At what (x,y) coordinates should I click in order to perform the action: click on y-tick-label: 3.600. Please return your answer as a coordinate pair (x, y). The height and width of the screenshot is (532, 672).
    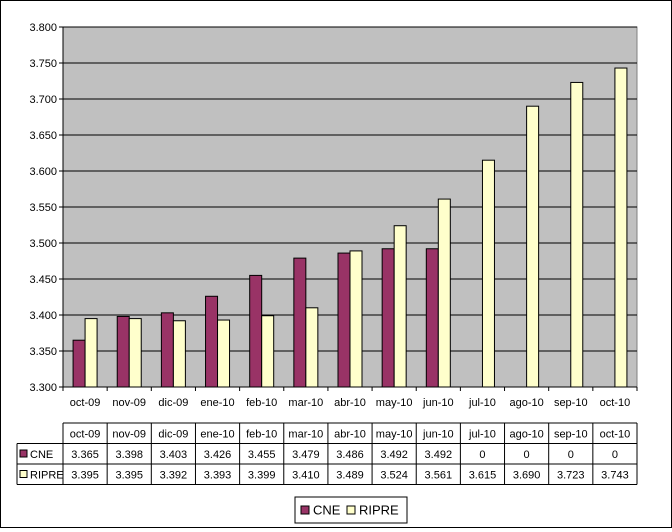
    Looking at the image, I should click on (43, 172).